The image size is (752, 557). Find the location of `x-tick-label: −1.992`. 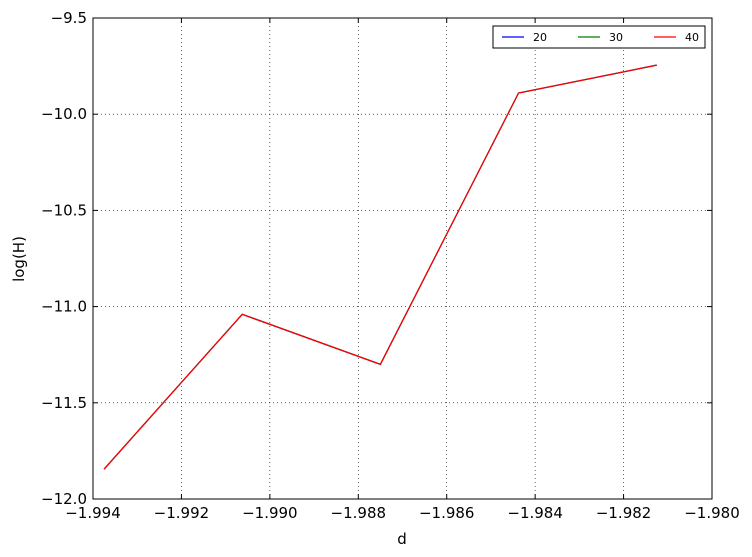

x-tick-label: −1.992 is located at coordinates (182, 513).